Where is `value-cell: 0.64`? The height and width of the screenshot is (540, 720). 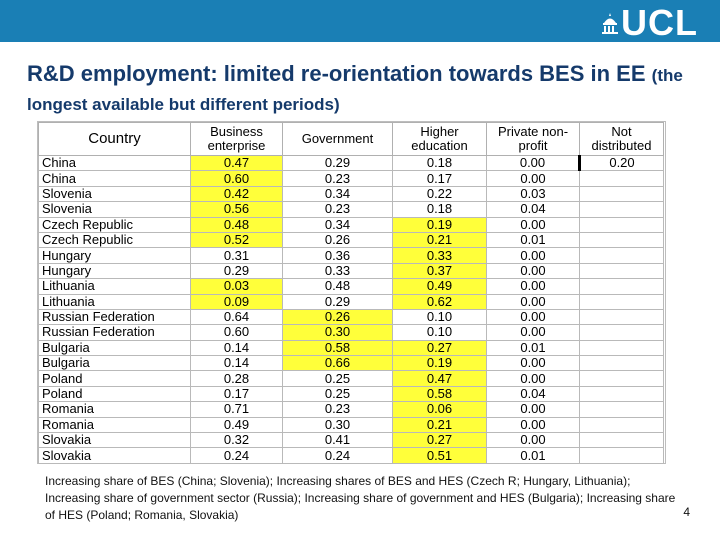
value-cell: 0.64 is located at coordinates (236, 317).